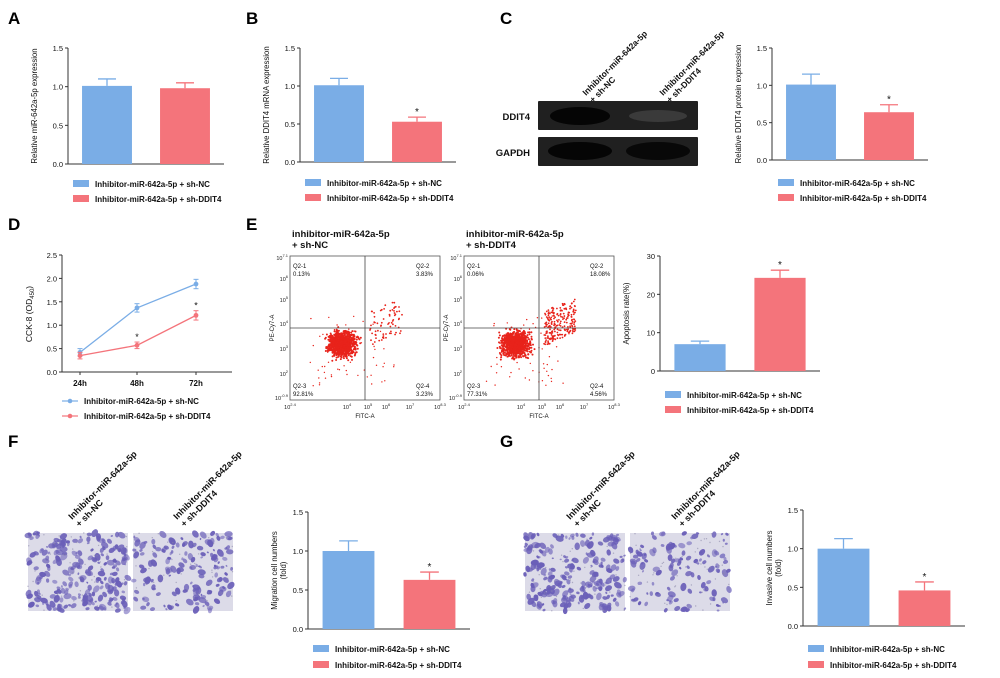 This screenshot has width=1000, height=678. What do you see at coordinates (52, 372) in the screenshot?
I see `panel-d-y-tick-label: 0.0` at bounding box center [52, 372].